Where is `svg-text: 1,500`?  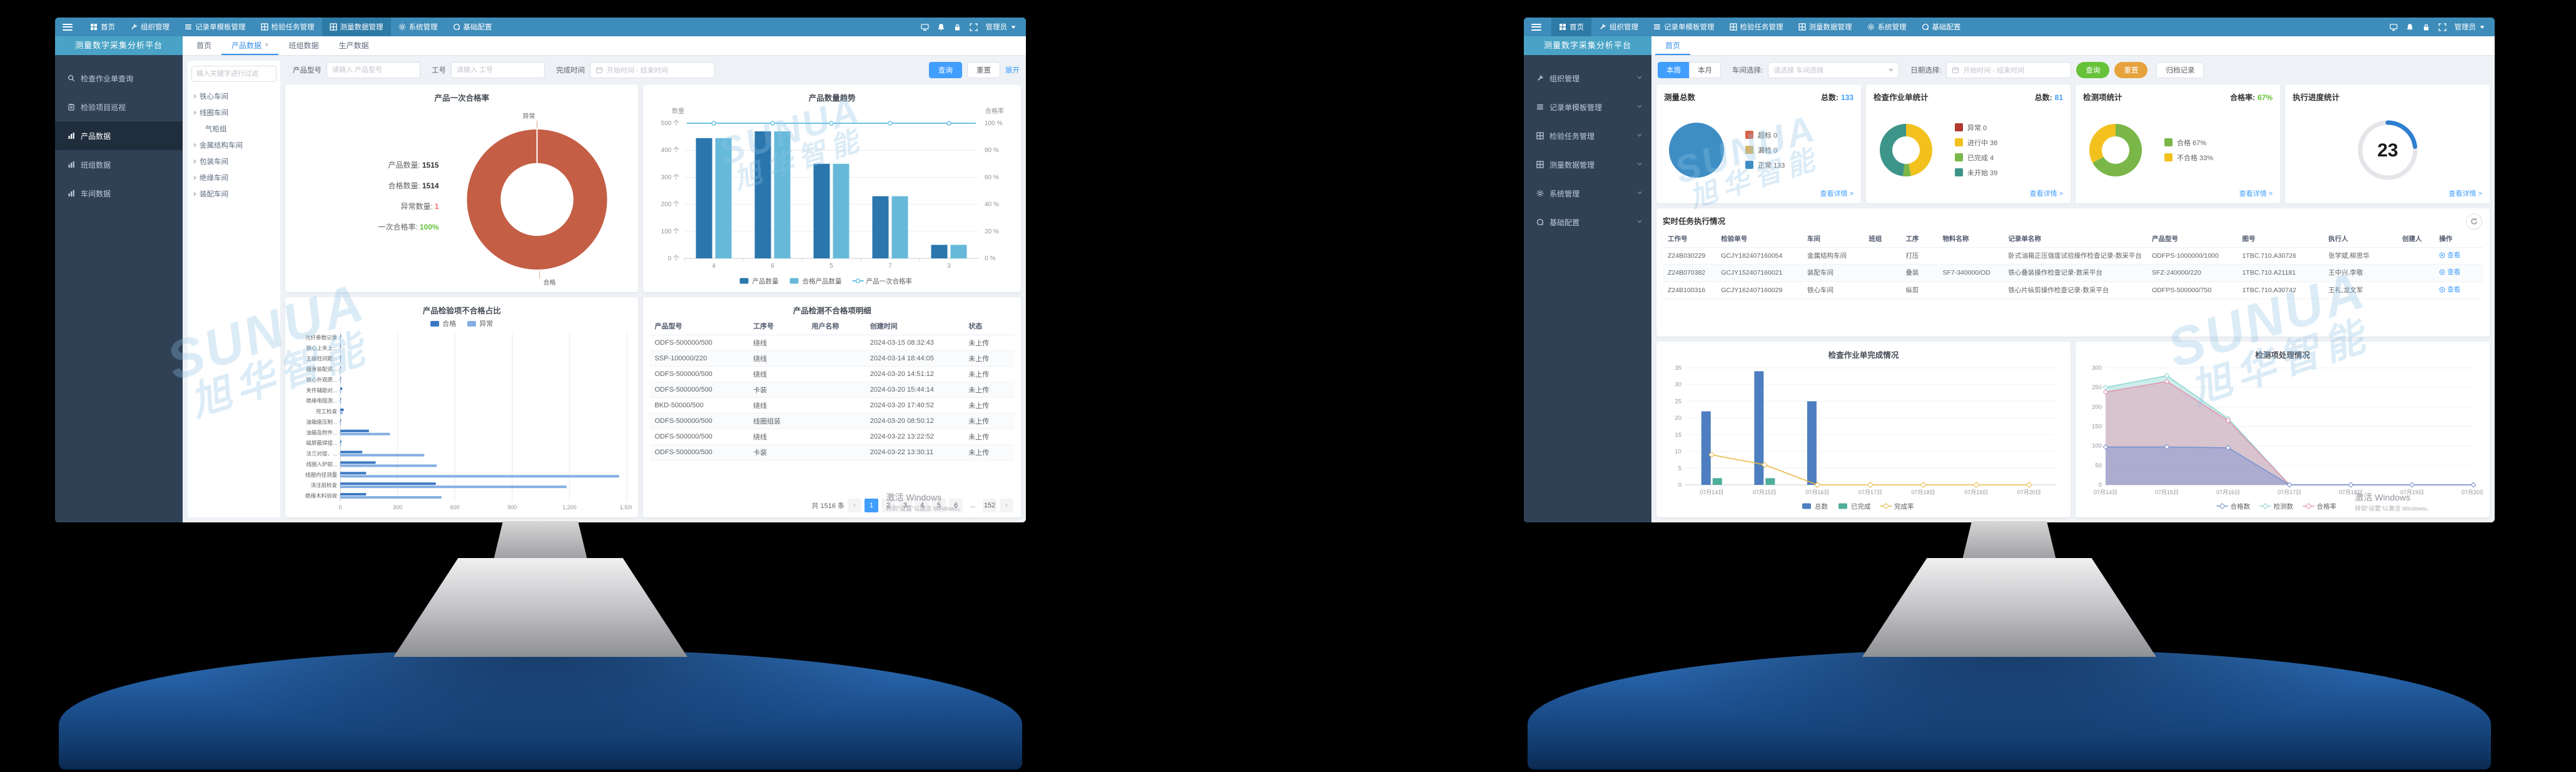 svg-text: 1,500 is located at coordinates (626, 507).